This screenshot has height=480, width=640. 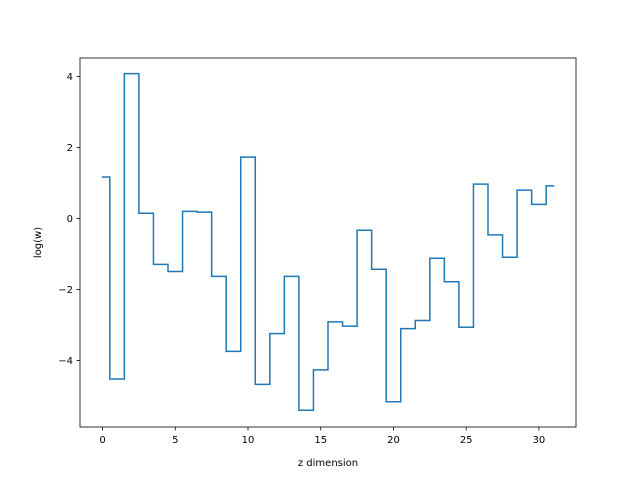 What do you see at coordinates (65, 290) in the screenshot?
I see `y-tick-label: −2` at bounding box center [65, 290].